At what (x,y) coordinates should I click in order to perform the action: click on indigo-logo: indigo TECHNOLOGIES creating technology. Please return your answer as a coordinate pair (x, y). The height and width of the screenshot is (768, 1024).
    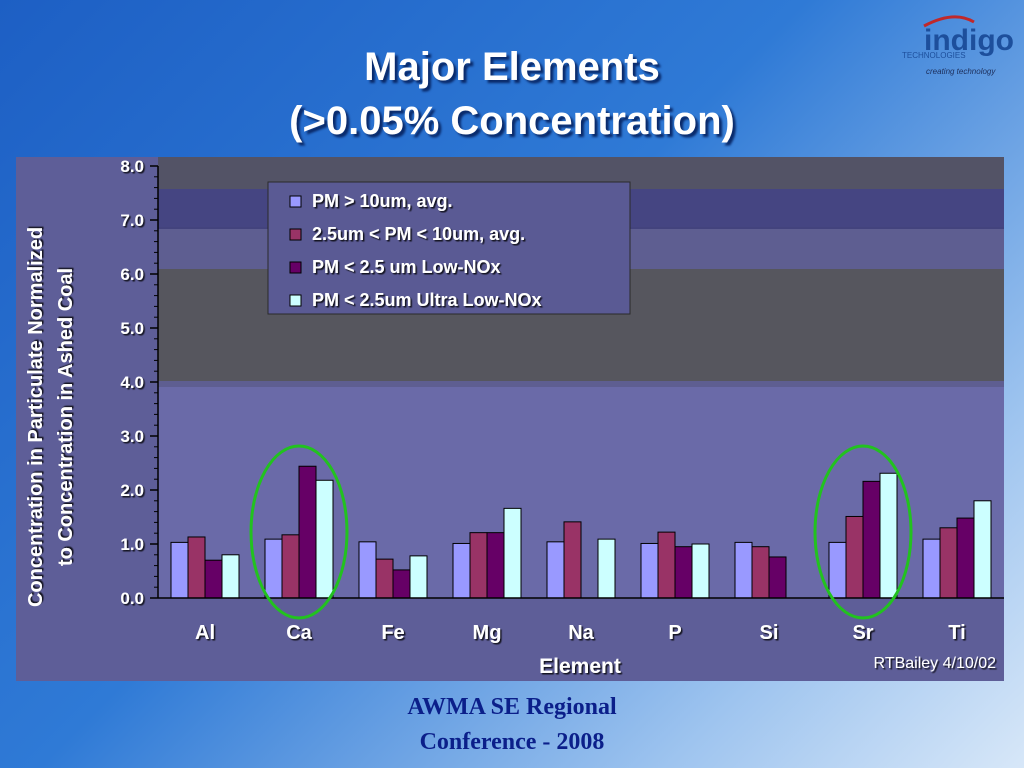
    Looking at the image, I should click on (958, 45).